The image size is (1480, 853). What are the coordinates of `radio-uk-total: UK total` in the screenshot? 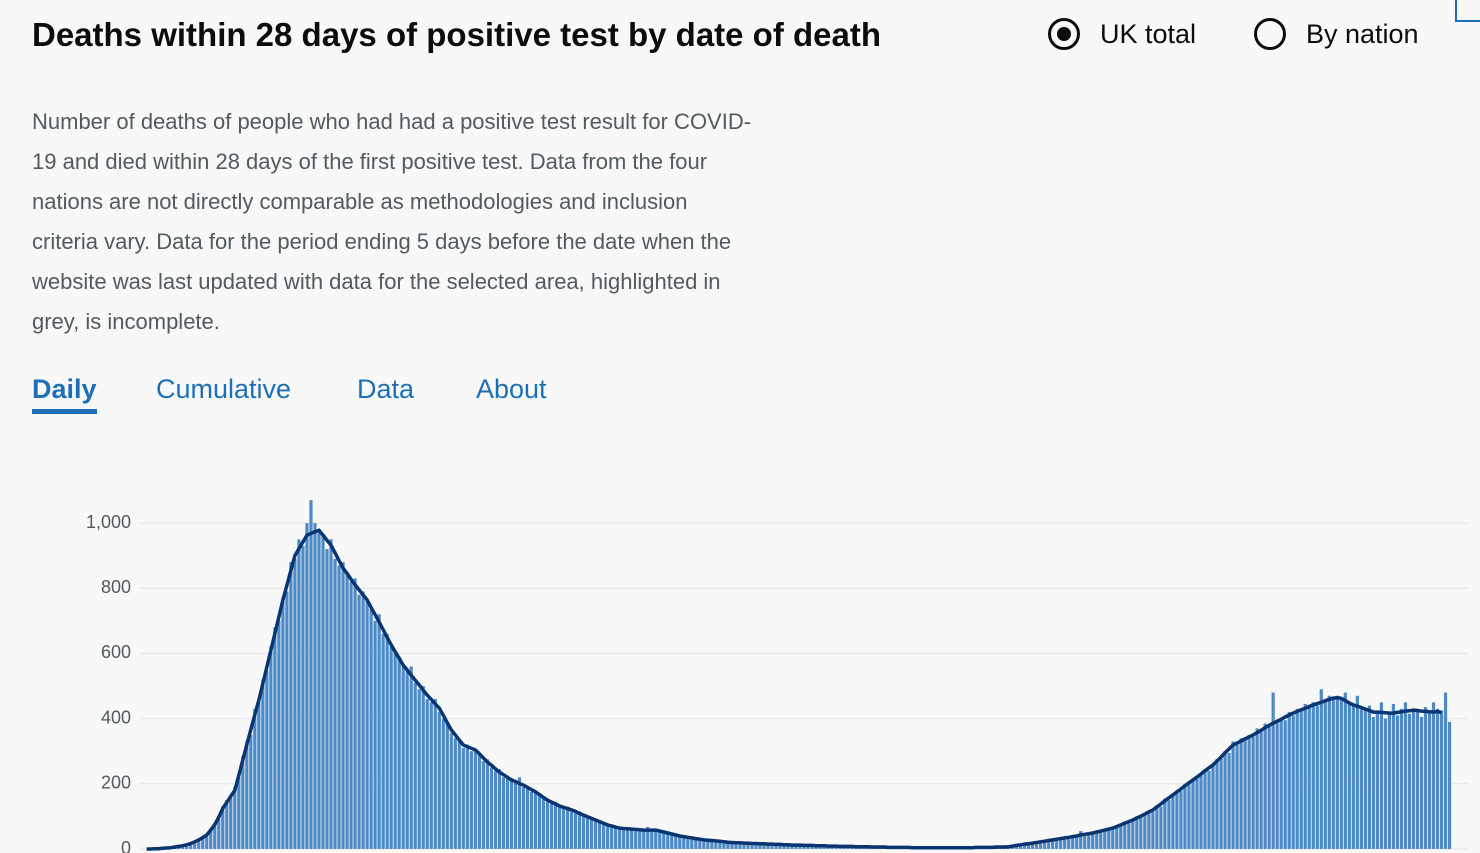 It's located at (1122, 34).